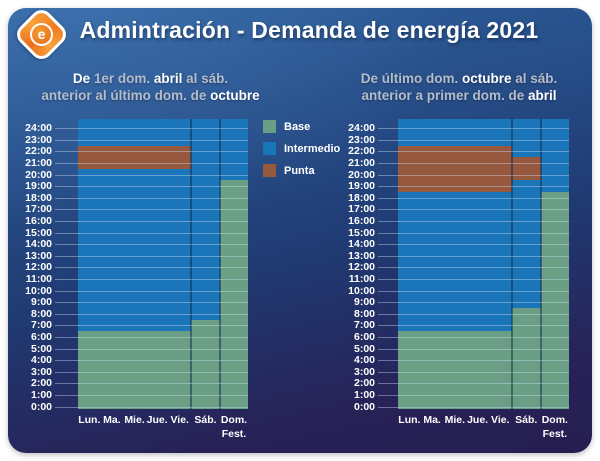 This screenshot has height=461, width=600. What do you see at coordinates (364, 383) in the screenshot?
I see `y-tick-label: 2:00` at bounding box center [364, 383].